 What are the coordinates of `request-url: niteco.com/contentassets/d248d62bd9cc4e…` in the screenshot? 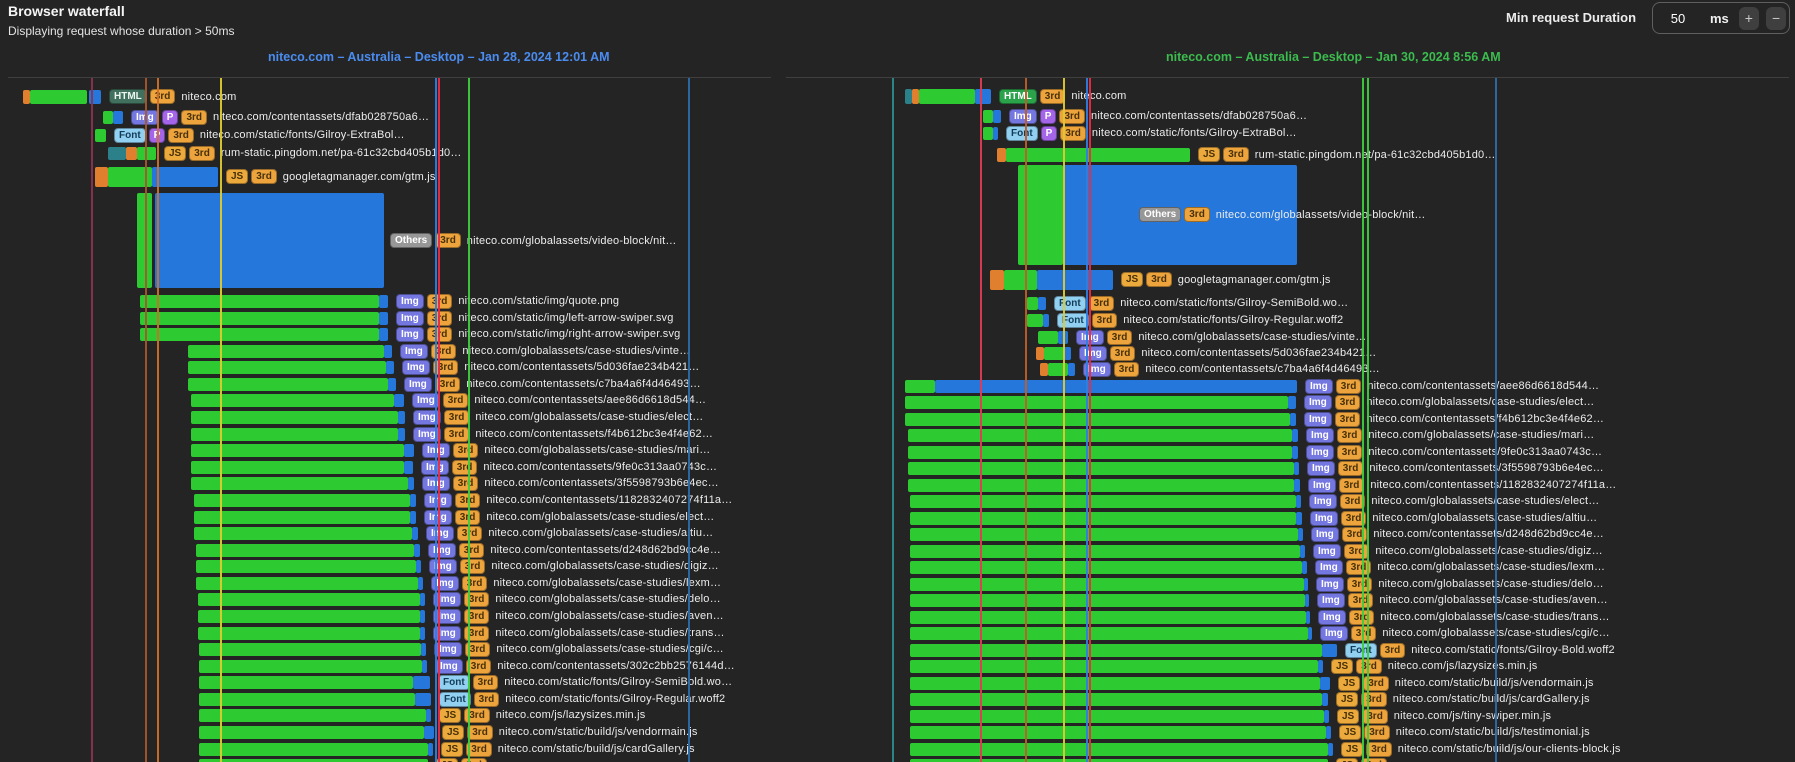 It's located at (1488, 534).